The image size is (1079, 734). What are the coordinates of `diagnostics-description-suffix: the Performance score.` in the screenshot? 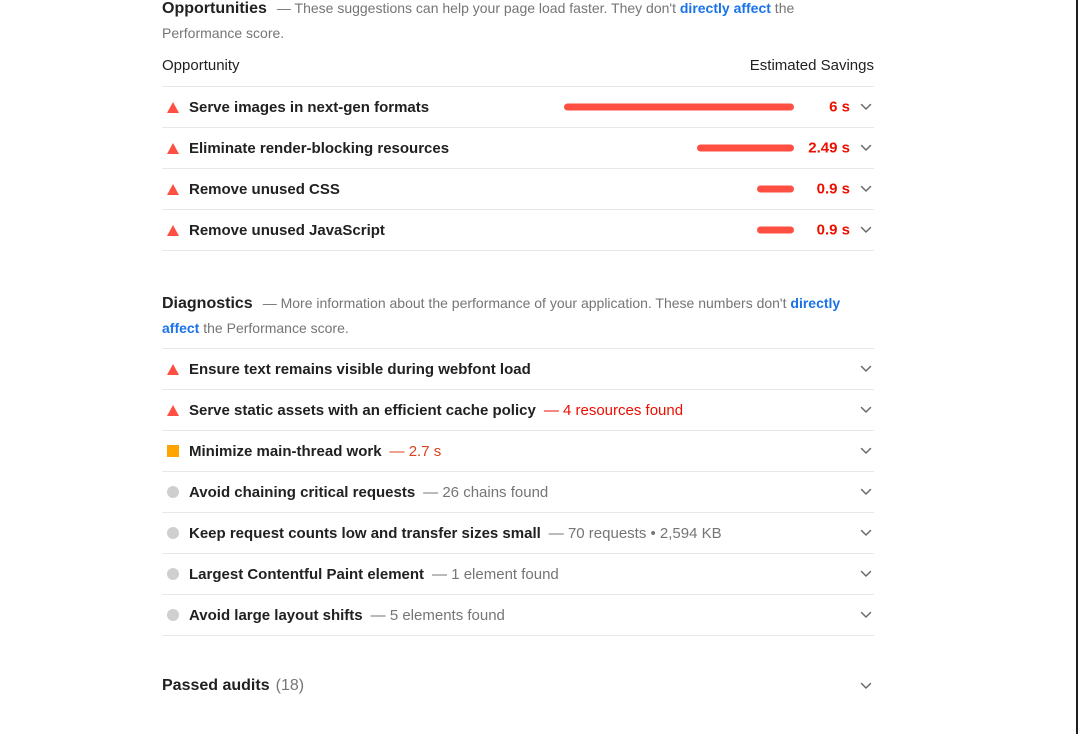 It's located at (274, 328).